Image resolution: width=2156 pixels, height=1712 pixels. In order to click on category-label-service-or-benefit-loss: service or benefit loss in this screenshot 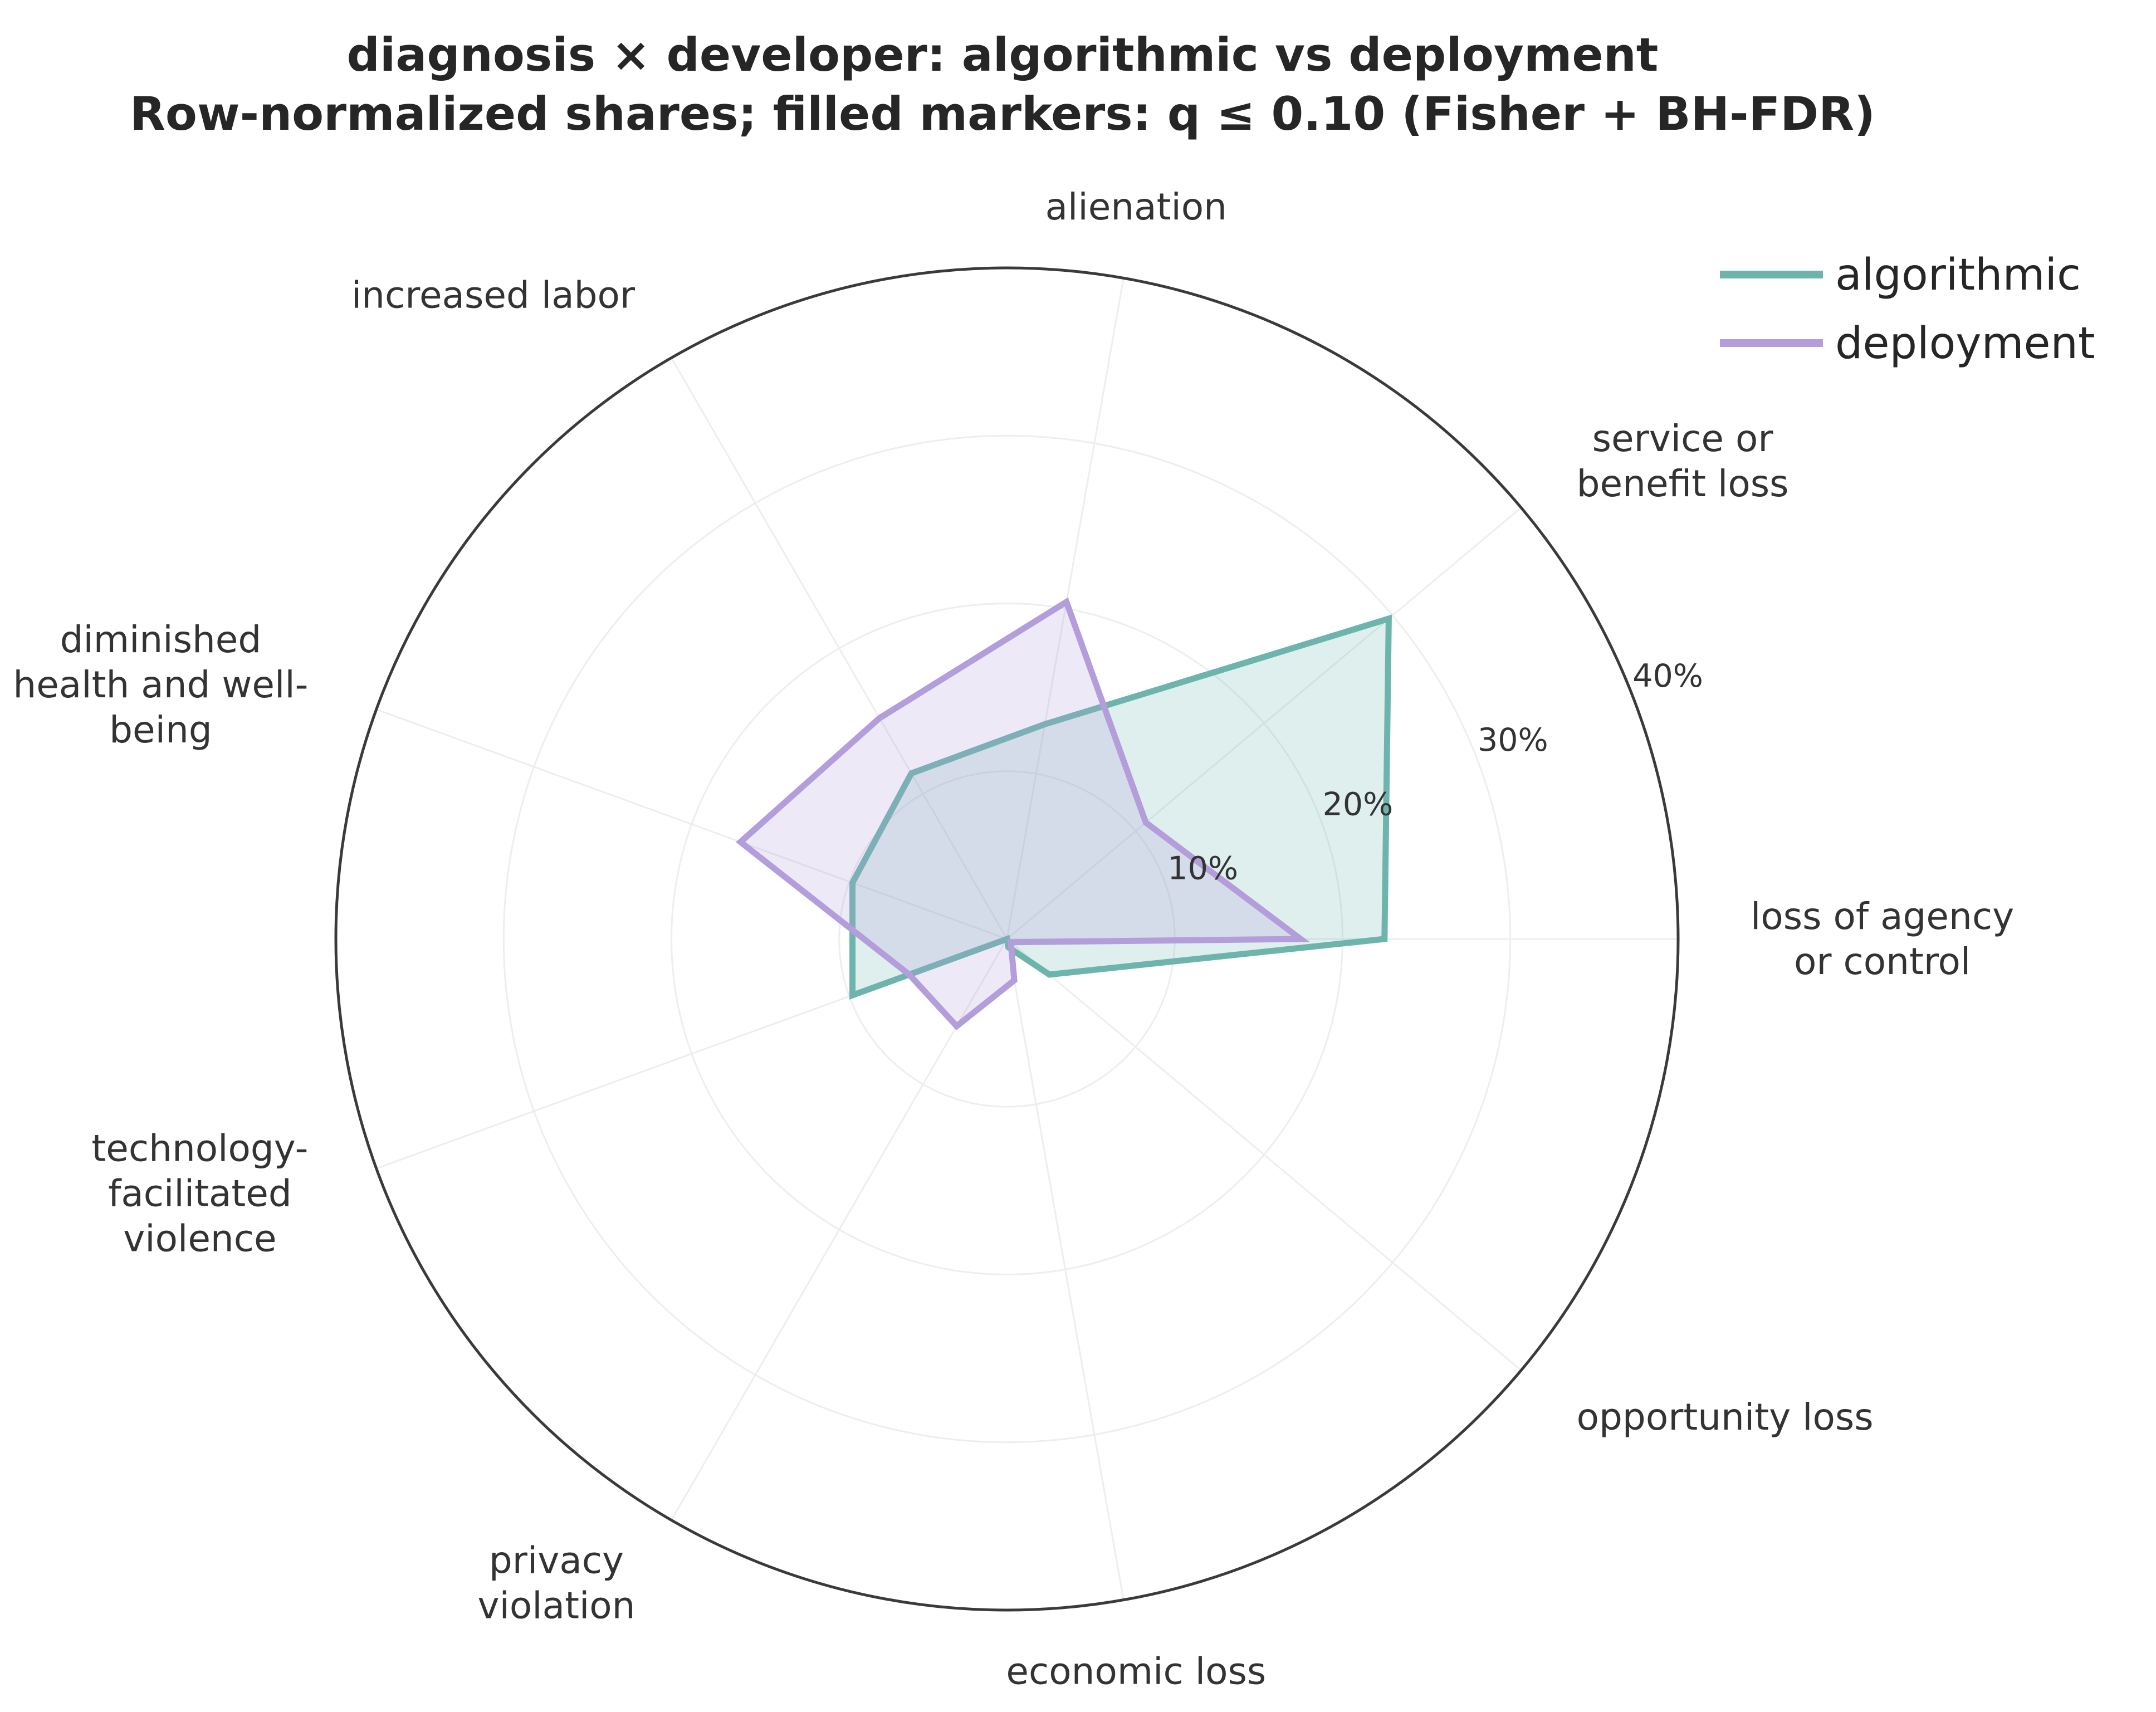, I will do `click(1683, 461)`.